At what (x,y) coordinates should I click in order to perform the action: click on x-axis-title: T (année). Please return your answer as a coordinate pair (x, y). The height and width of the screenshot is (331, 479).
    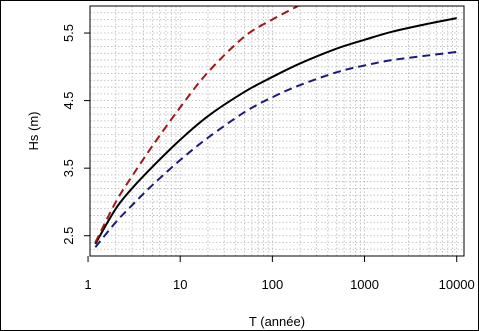
    Looking at the image, I should click on (277, 321).